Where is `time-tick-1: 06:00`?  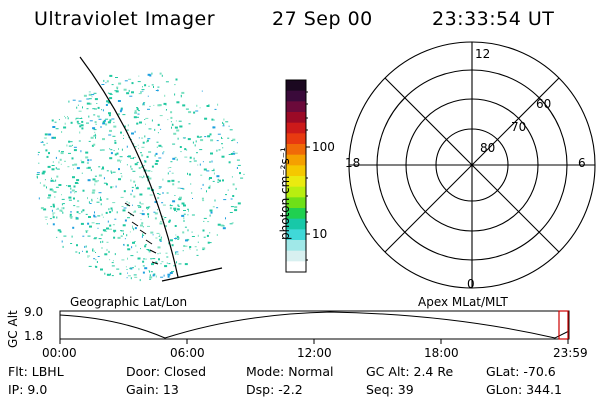
time-tick-1: 06:00 is located at coordinates (187, 353).